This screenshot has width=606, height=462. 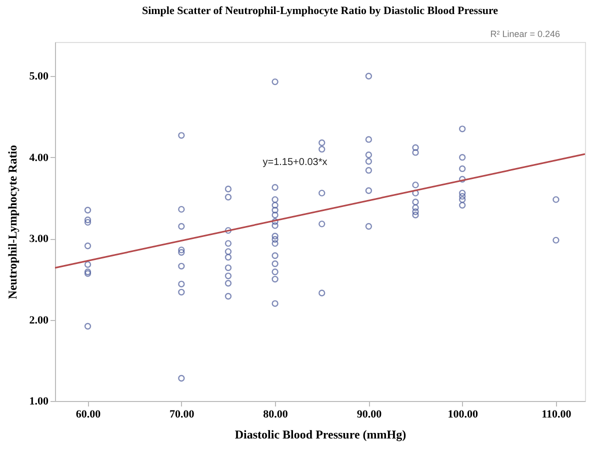 What do you see at coordinates (320, 11) in the screenshot?
I see `chart-title: Simple Scatter of Neutrophil-Lymphocyte Ratio by Diastolic Blood Pressure` at bounding box center [320, 11].